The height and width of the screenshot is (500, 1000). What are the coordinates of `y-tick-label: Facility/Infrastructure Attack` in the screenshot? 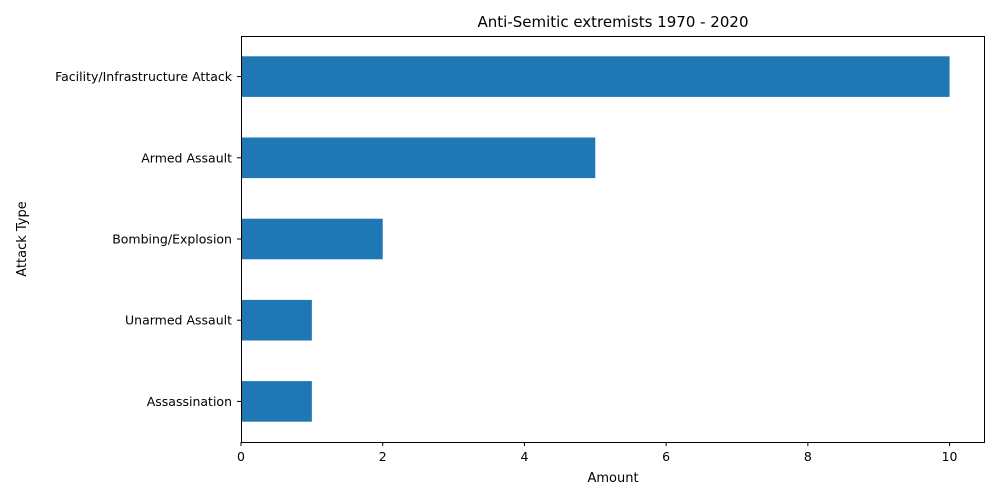 It's located at (144, 76).